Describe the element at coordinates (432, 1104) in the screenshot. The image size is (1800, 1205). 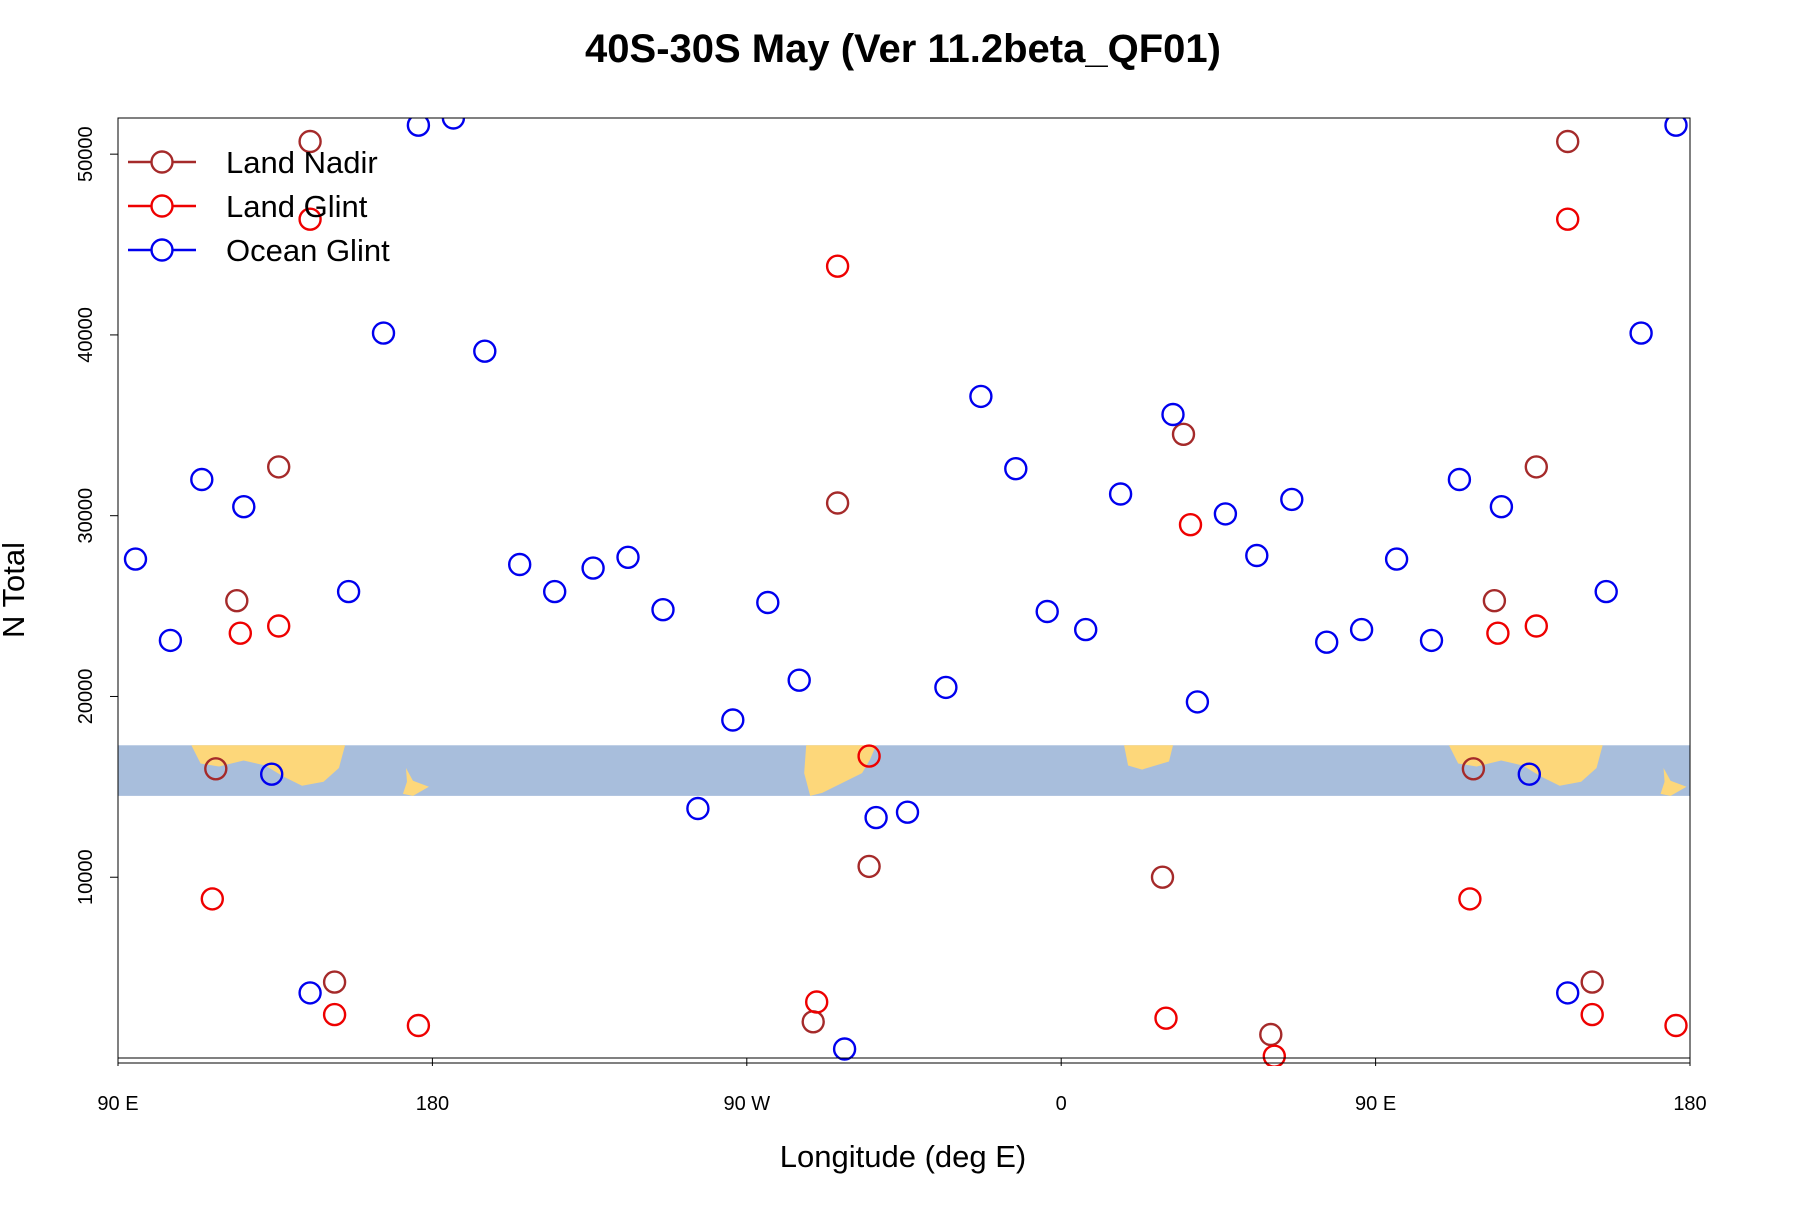
I see `x-tick-label-2: 180` at that location.